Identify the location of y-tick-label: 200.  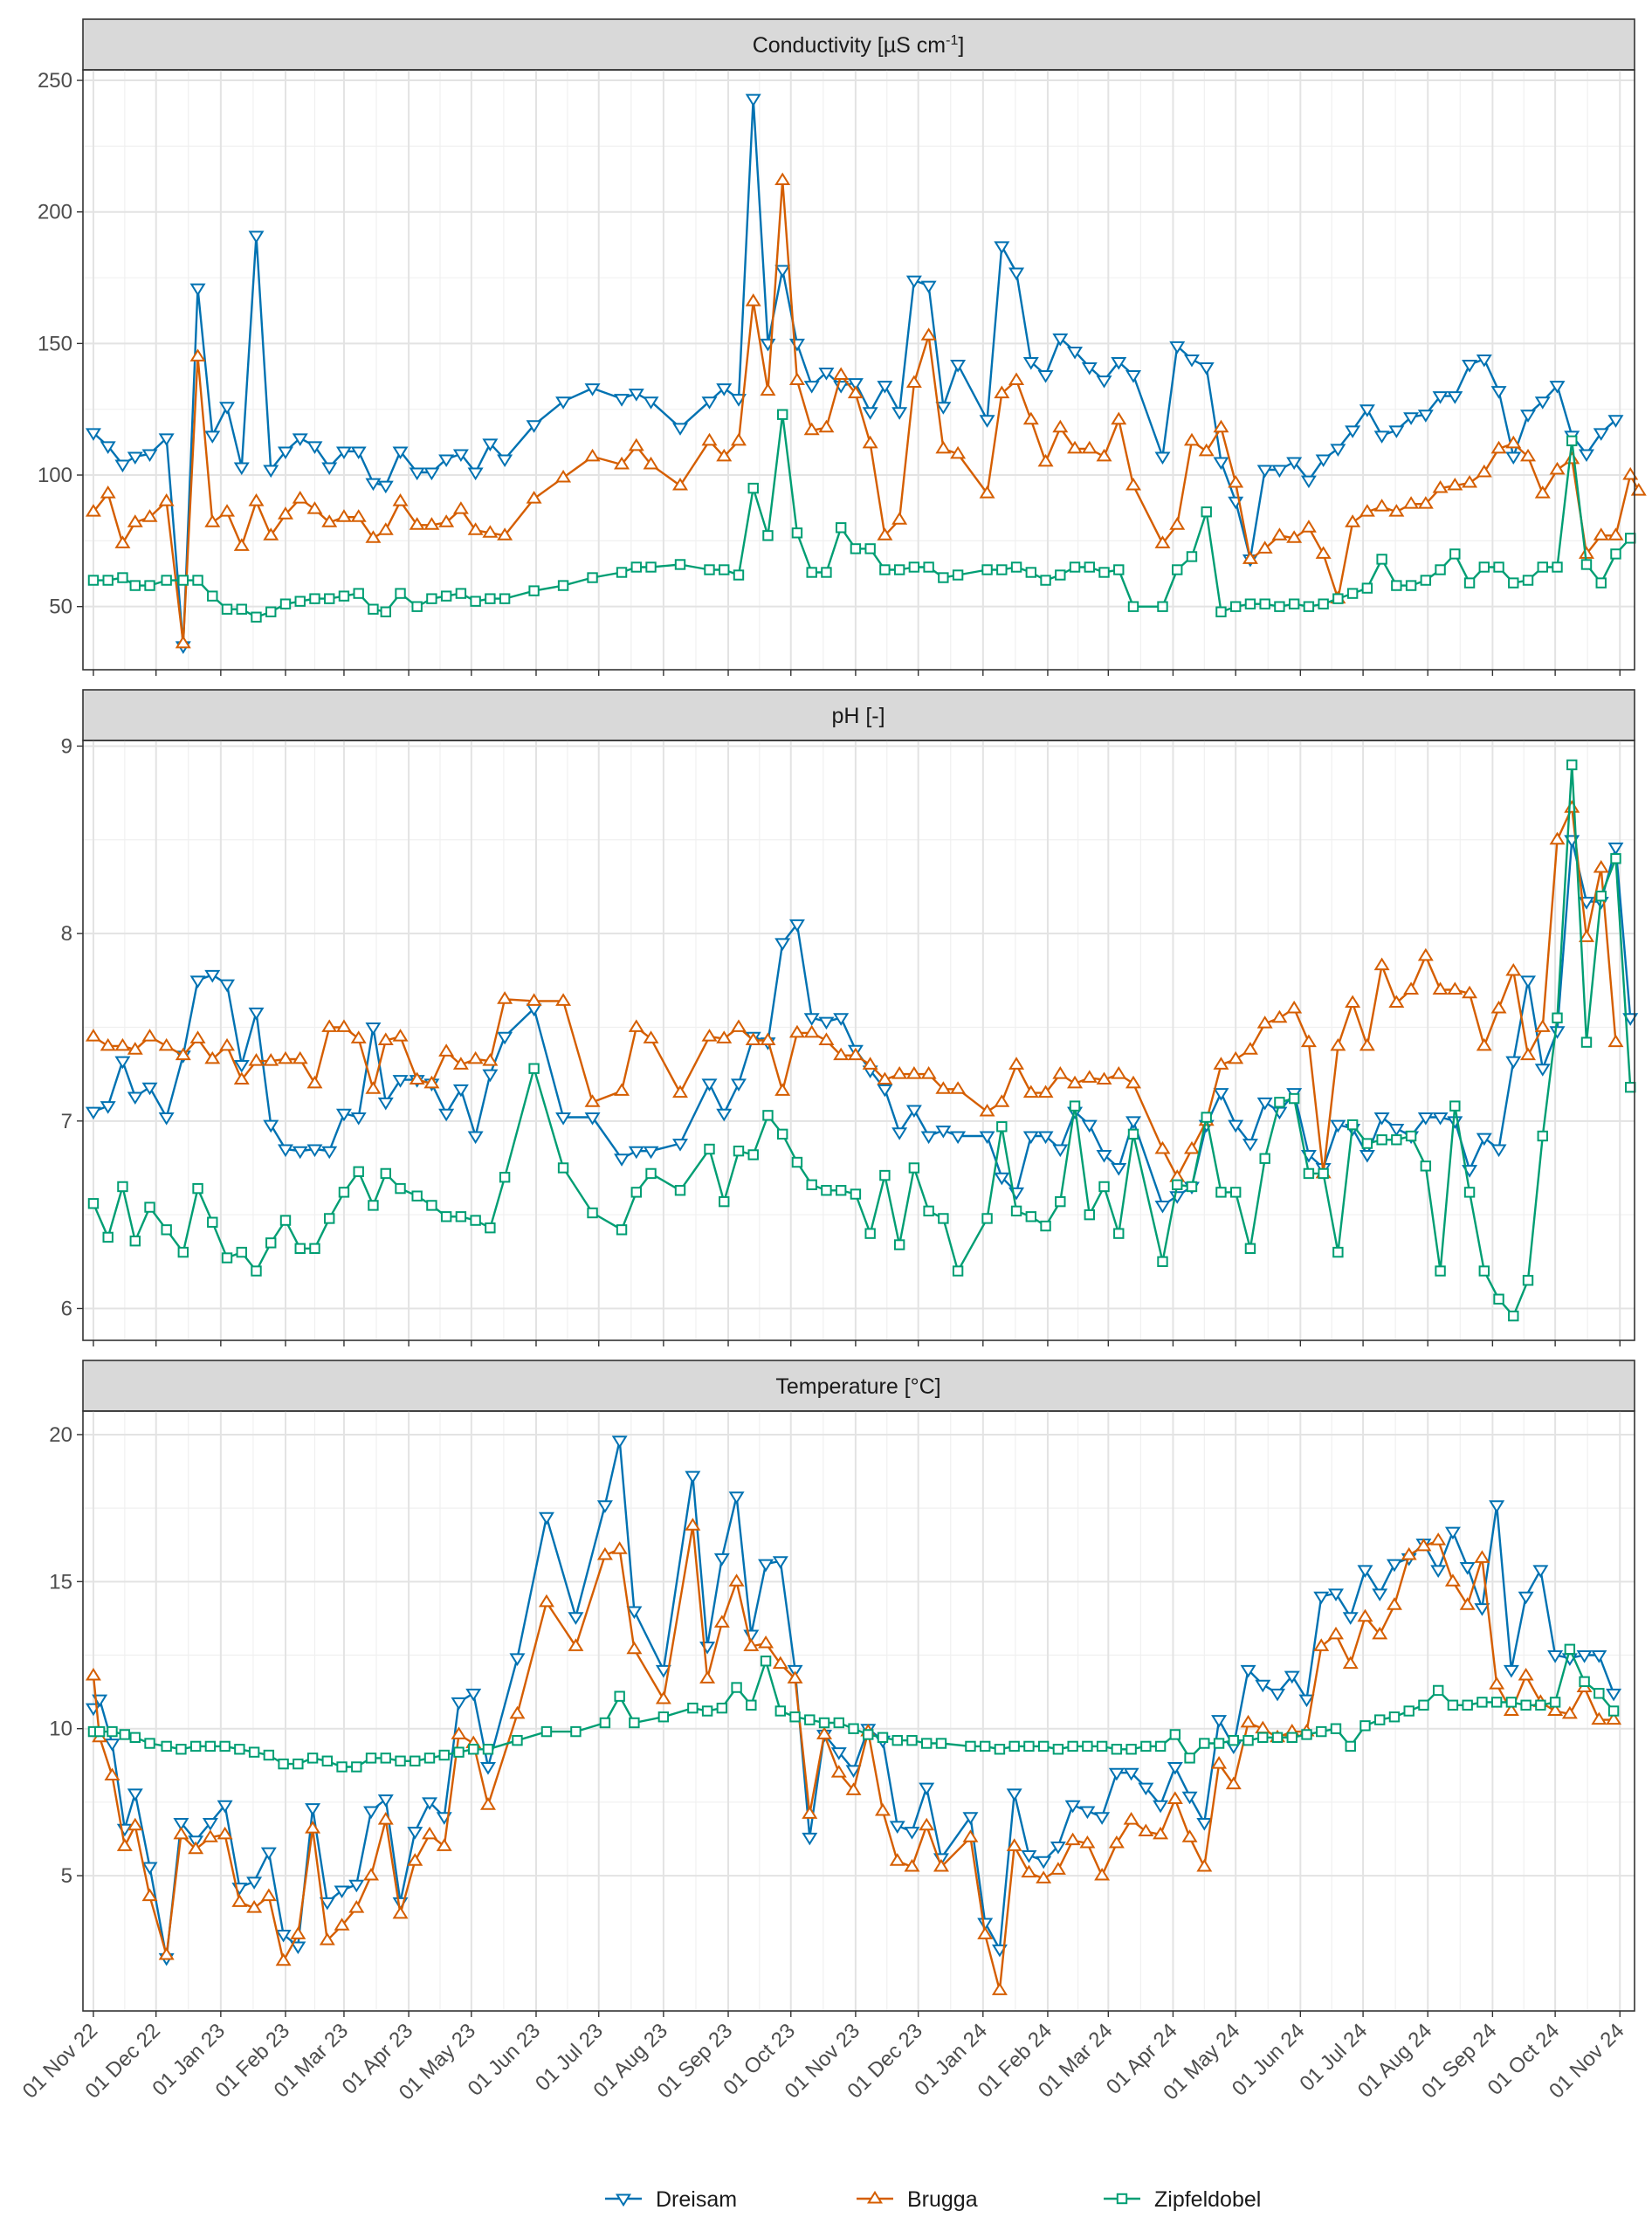
(55, 212).